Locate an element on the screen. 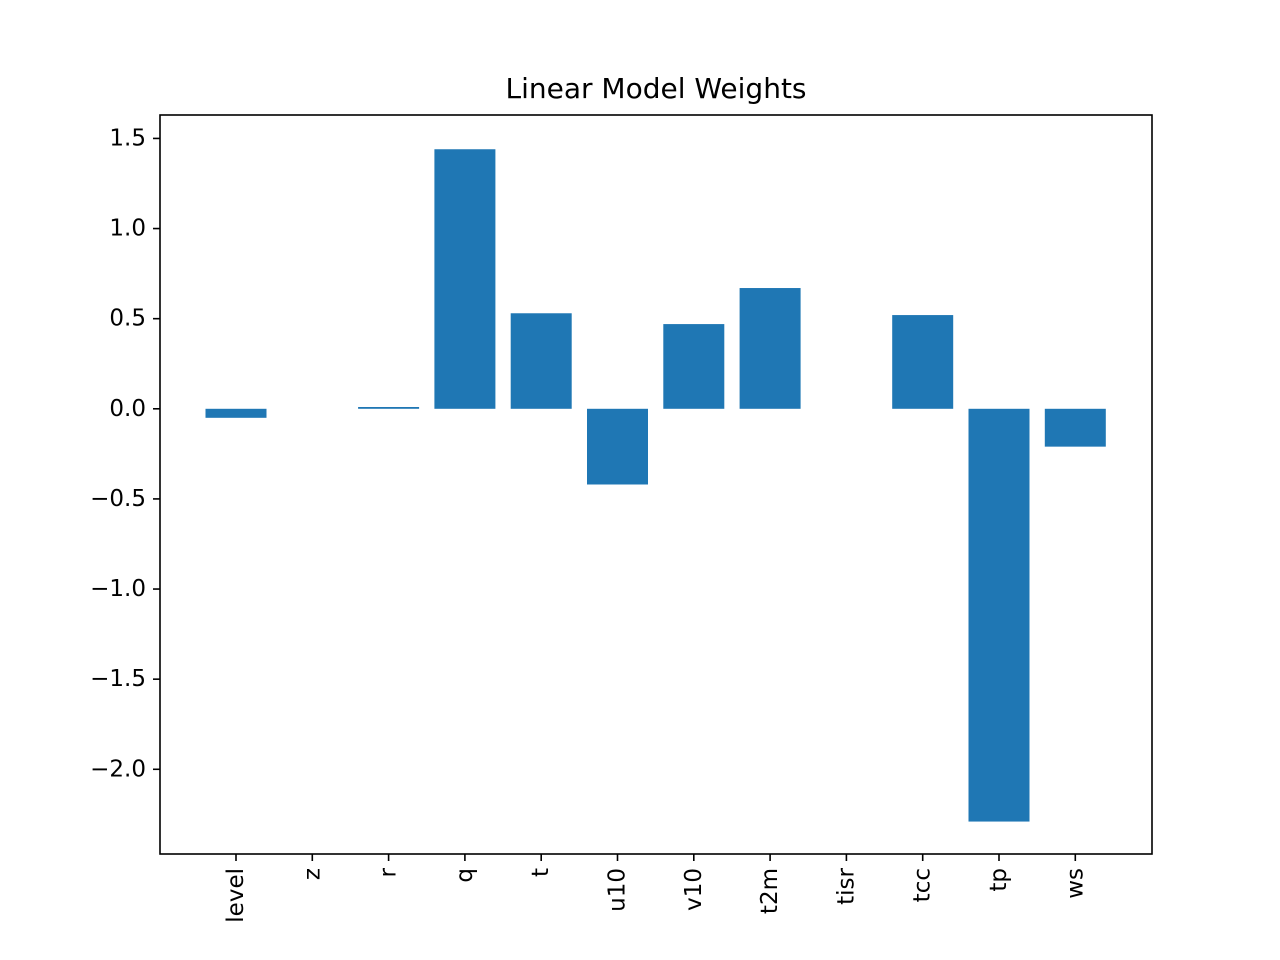 The image size is (1280, 960). x-tick-label-tp: tp is located at coordinates (999, 880).